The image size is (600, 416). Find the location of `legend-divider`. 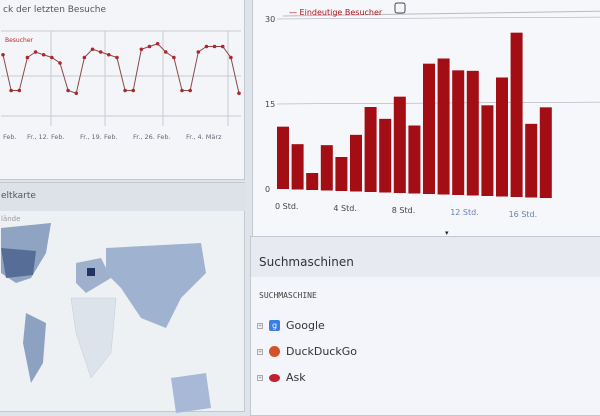

legend-divider is located at coordinates (441, 13).